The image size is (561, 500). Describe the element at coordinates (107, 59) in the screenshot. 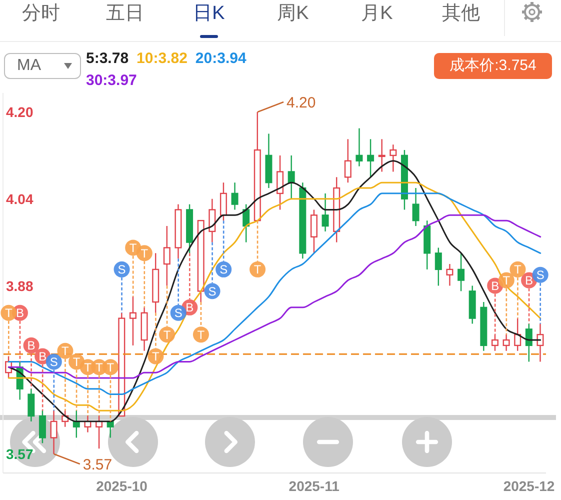

I see `text: 5:3.78` at that location.